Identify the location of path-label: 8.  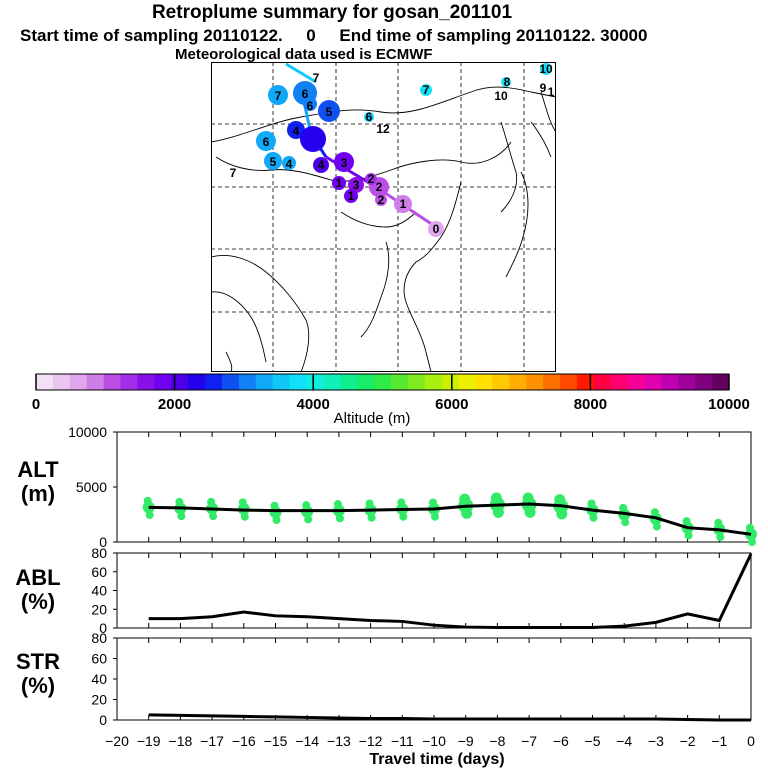
(507, 82).